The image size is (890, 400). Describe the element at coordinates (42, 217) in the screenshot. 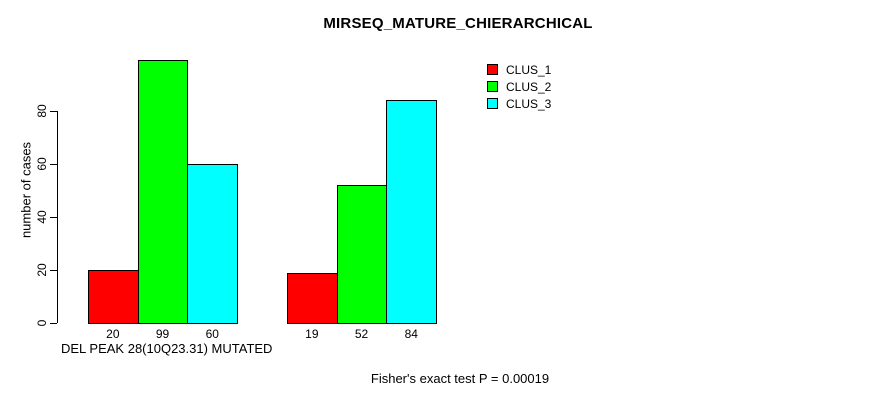

I see `y-axis-tick-label: 40` at that location.